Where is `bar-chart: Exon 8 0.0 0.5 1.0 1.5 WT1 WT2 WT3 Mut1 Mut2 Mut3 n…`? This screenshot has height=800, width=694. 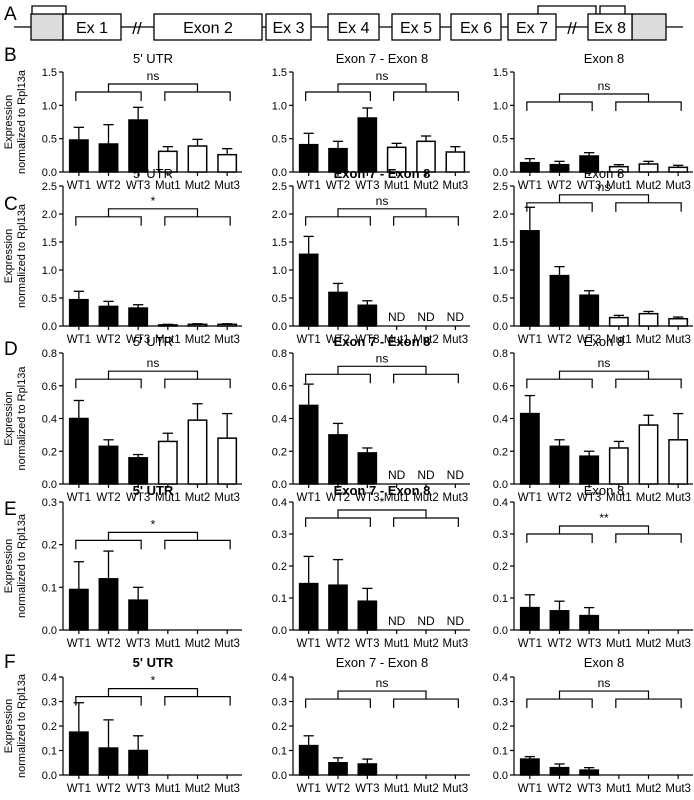
bar-chart: Exon 8 0.0 0.5 1.0 1.5 WT1 WT2 WT3 Mut1 Mut2 Mut3 n… is located at coordinates (593, 121).